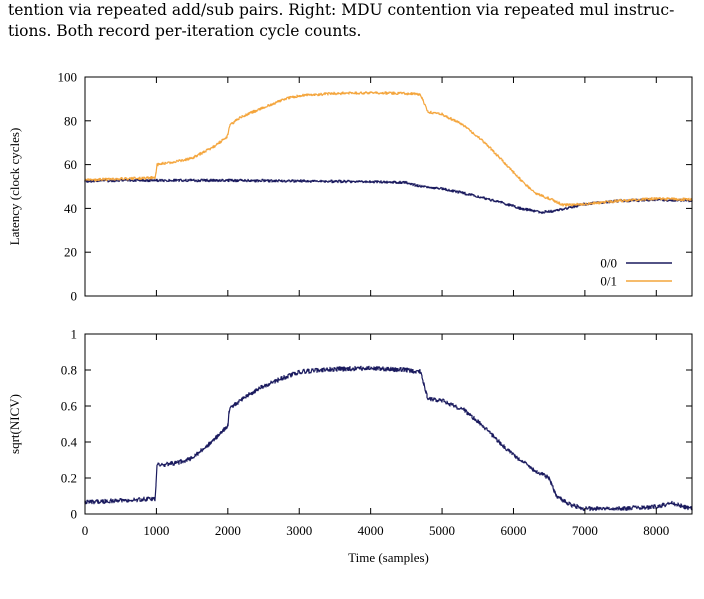 Image resolution: width=704 pixels, height=599 pixels. I want to click on x-axis-label: Time (samples), so click(388, 557).